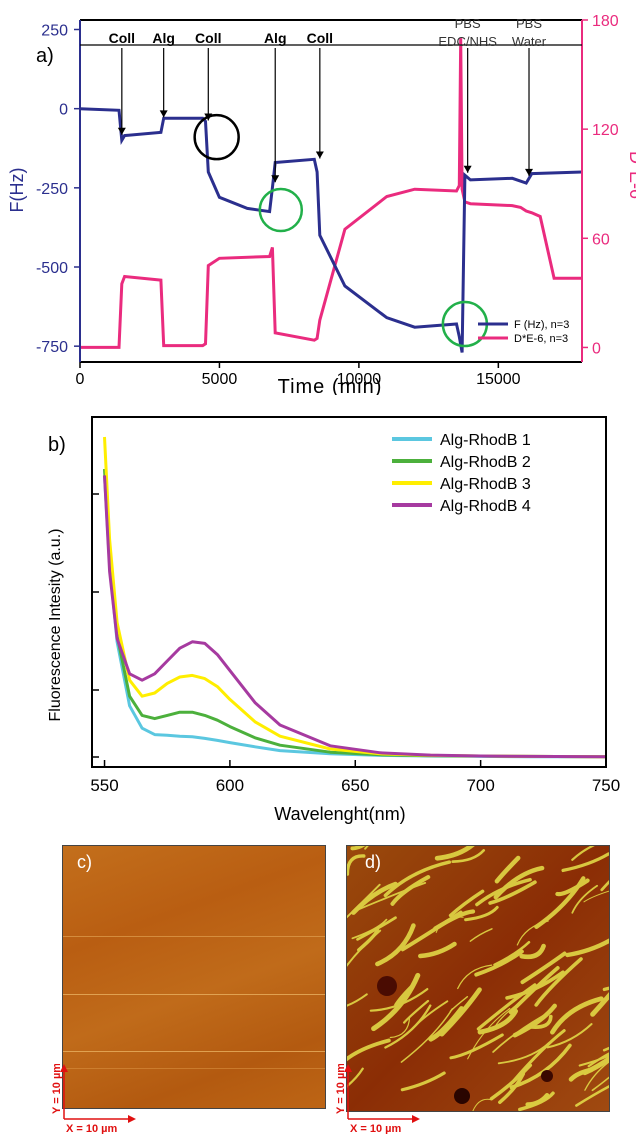 The width and height of the screenshot is (636, 1134). I want to click on panel-a-y-right-label: D*E-6, so click(631, 175).